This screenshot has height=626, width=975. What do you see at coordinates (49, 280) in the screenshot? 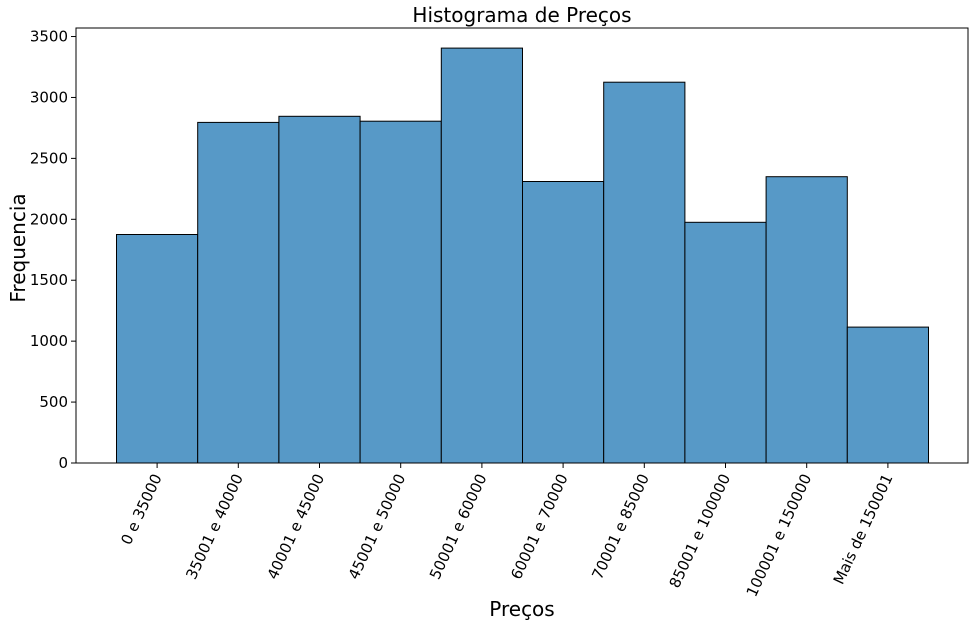
I see `y-tick-label-3: 1500` at bounding box center [49, 280].